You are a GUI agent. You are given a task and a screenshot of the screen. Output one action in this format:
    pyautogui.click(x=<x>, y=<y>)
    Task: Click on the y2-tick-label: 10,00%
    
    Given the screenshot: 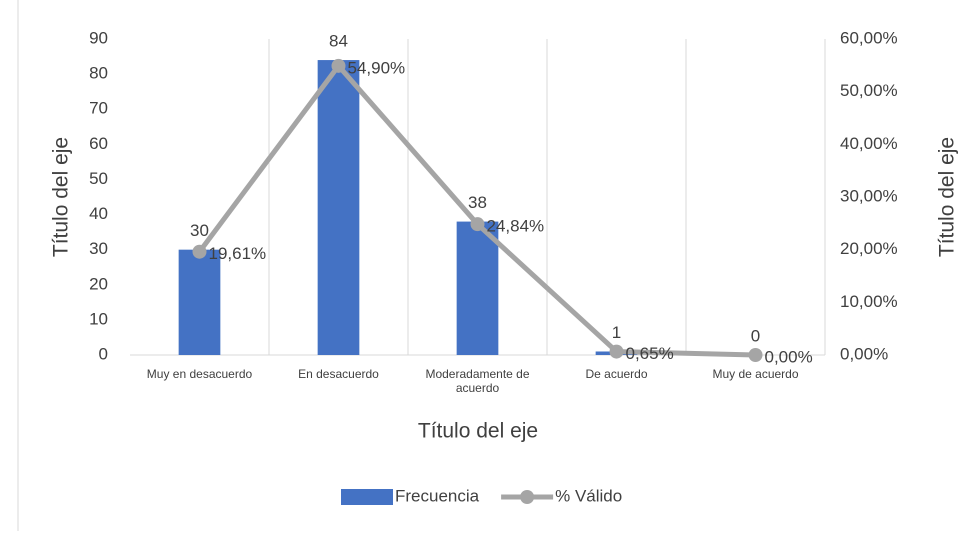 What is the action you would take?
    pyautogui.click(x=869, y=301)
    